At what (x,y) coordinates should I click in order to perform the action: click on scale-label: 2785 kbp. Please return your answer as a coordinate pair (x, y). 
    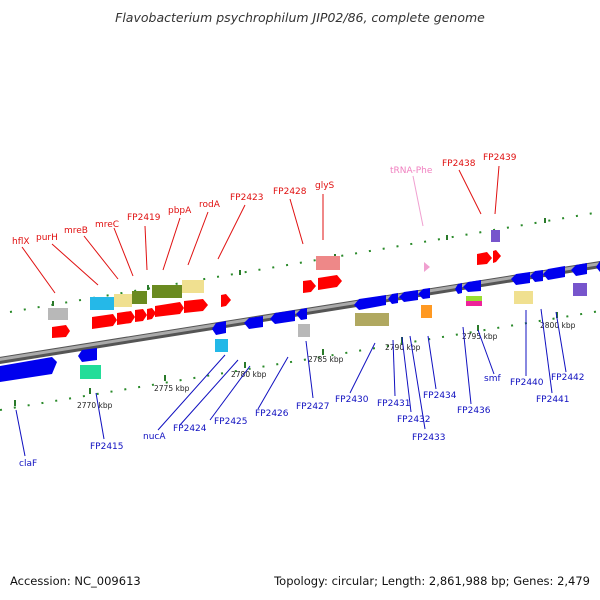
    Looking at the image, I should click on (326, 359).